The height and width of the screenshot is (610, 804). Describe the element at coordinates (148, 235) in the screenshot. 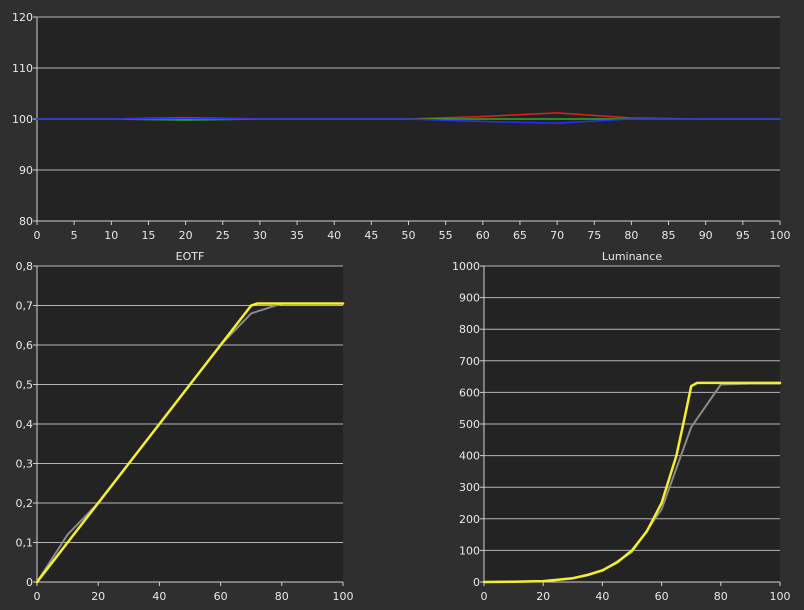

I see `rgb-balance-x-tick-label: 15` at that location.